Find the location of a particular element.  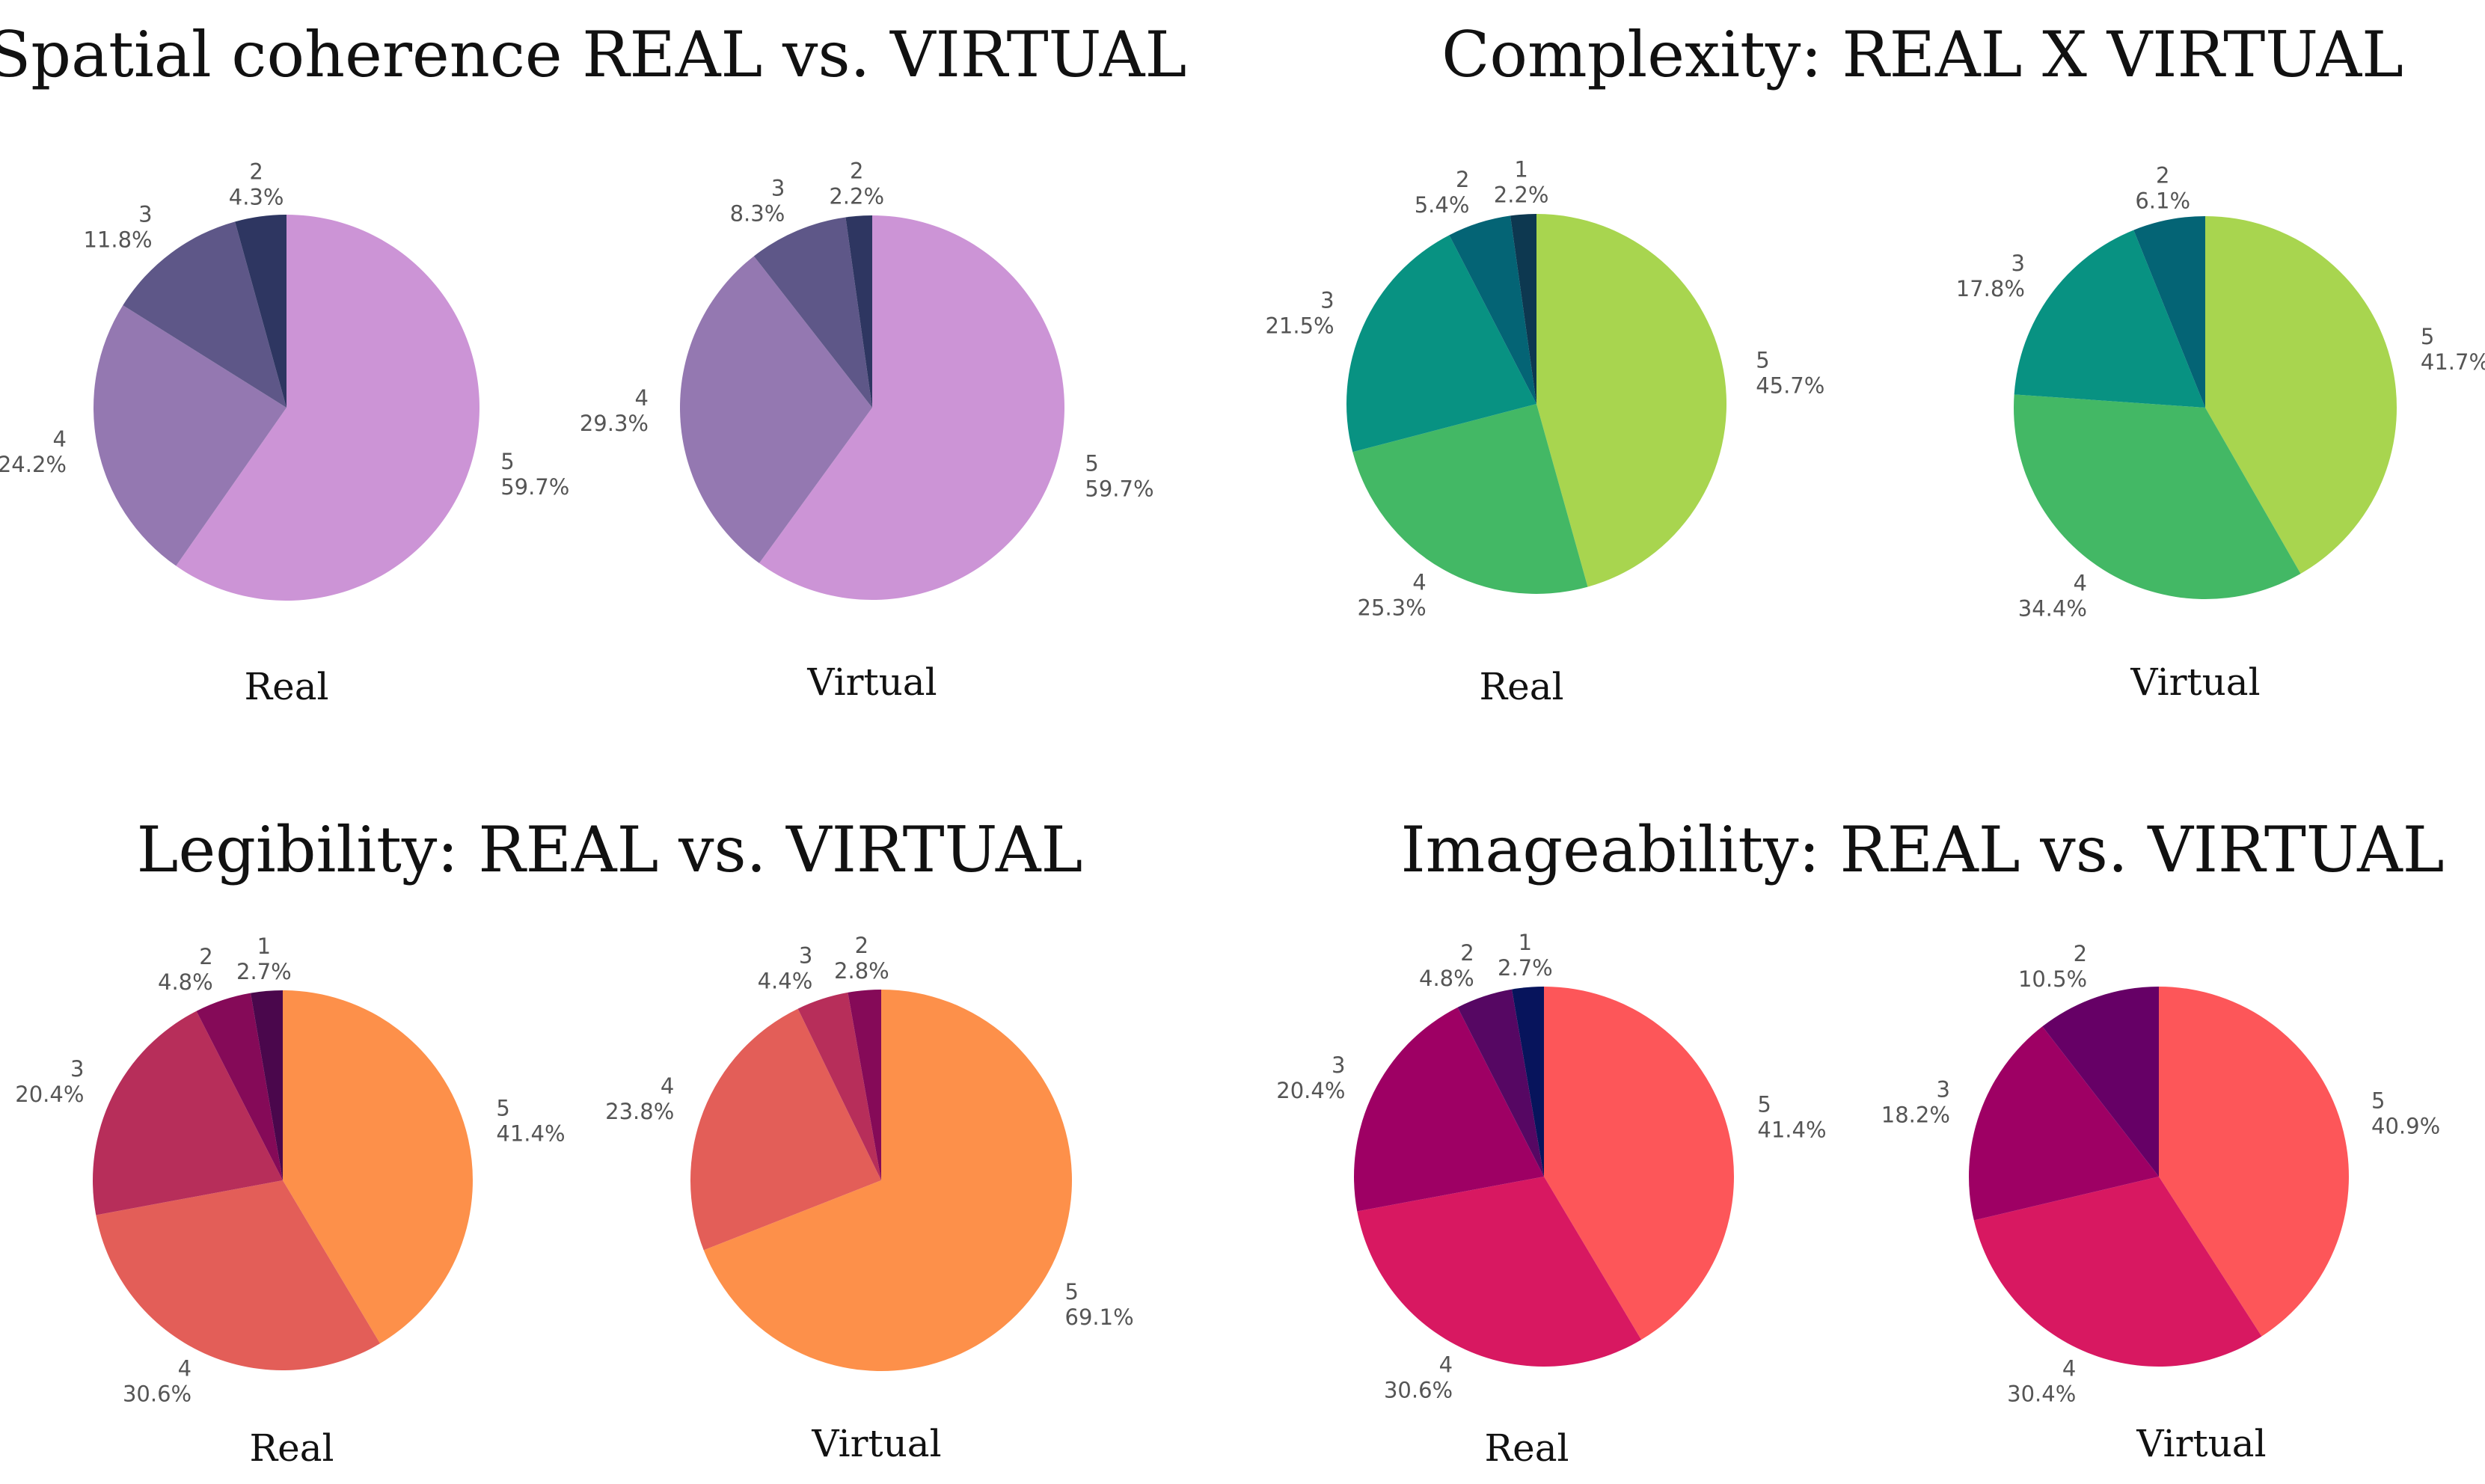

slice-label-3: 3 11.8% is located at coordinates (117, 227).